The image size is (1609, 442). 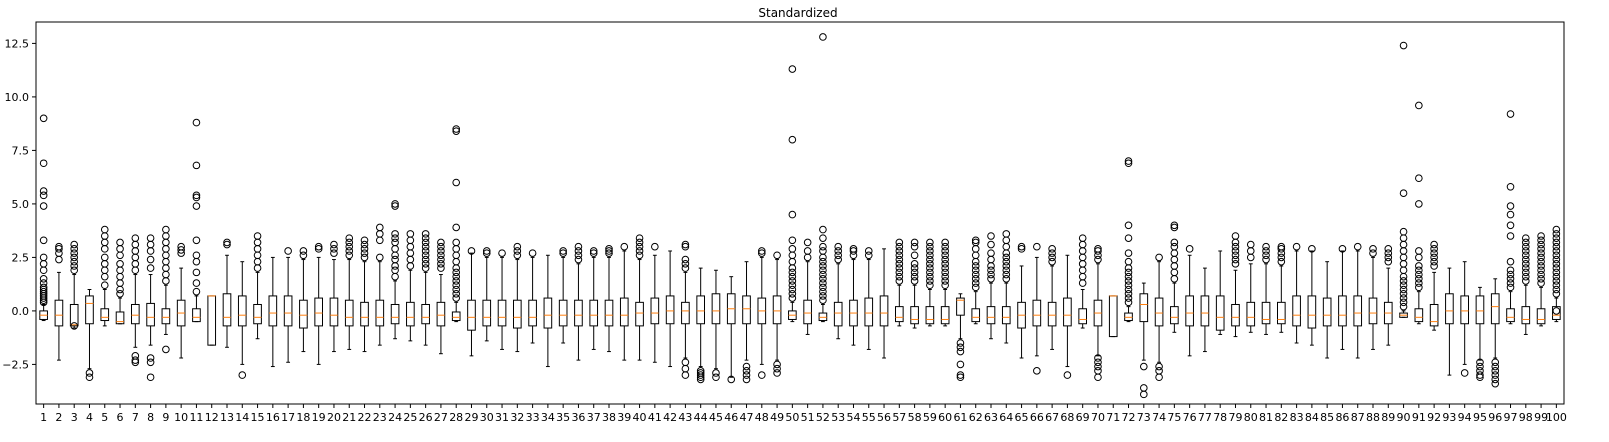 I want to click on y-axis: −2.5 0.0 2.5 5.0 7.5 10.0 12.5, so click(x=19, y=204).